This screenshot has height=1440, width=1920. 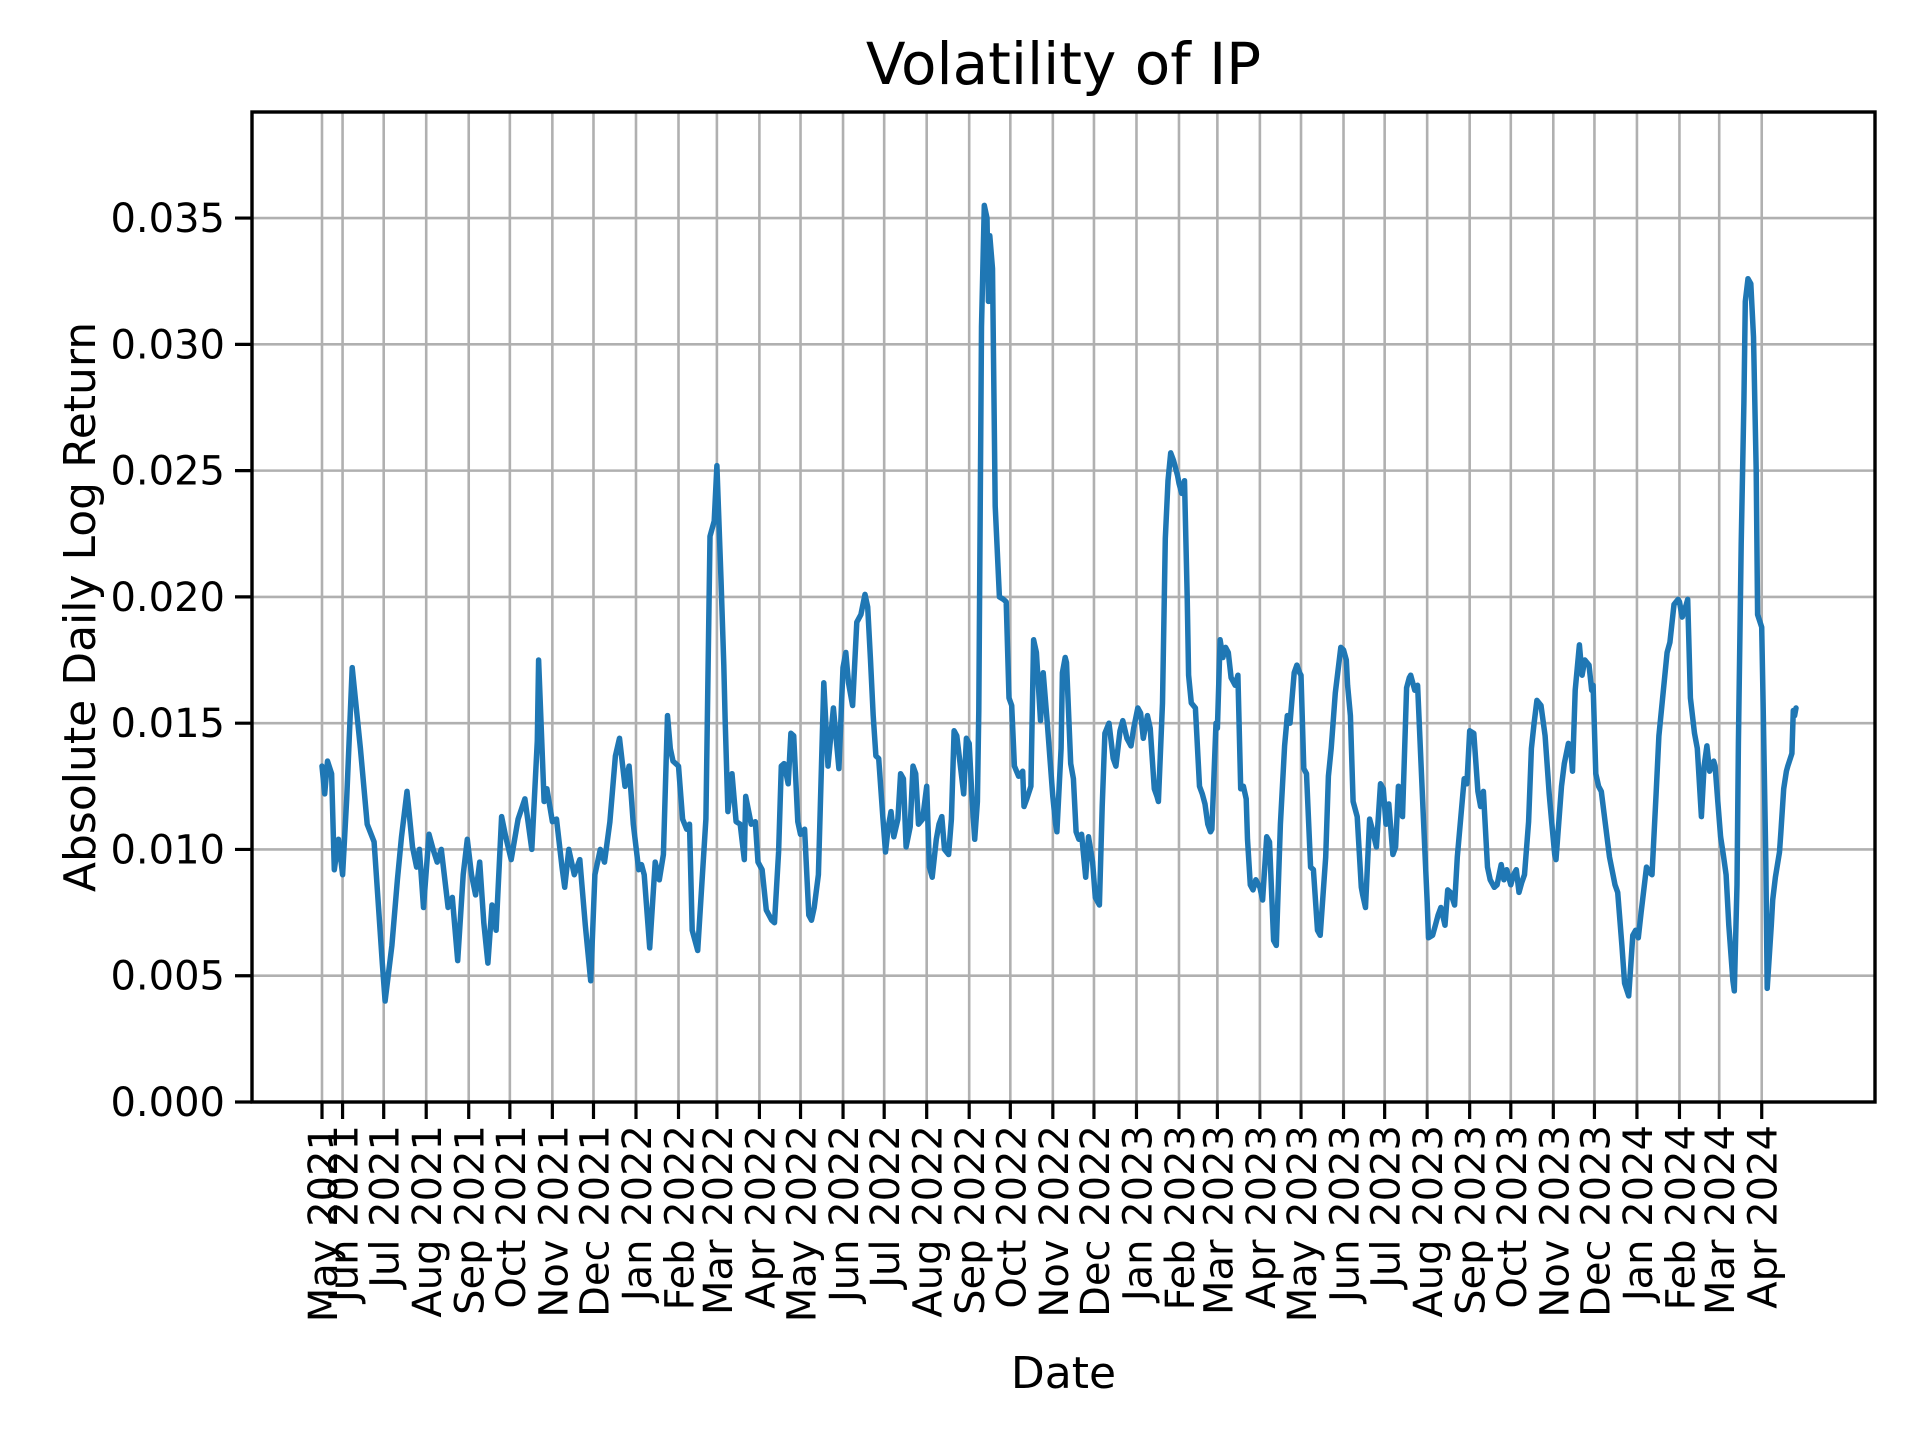 I want to click on x-axis-label: Date, so click(x=1063, y=1373).